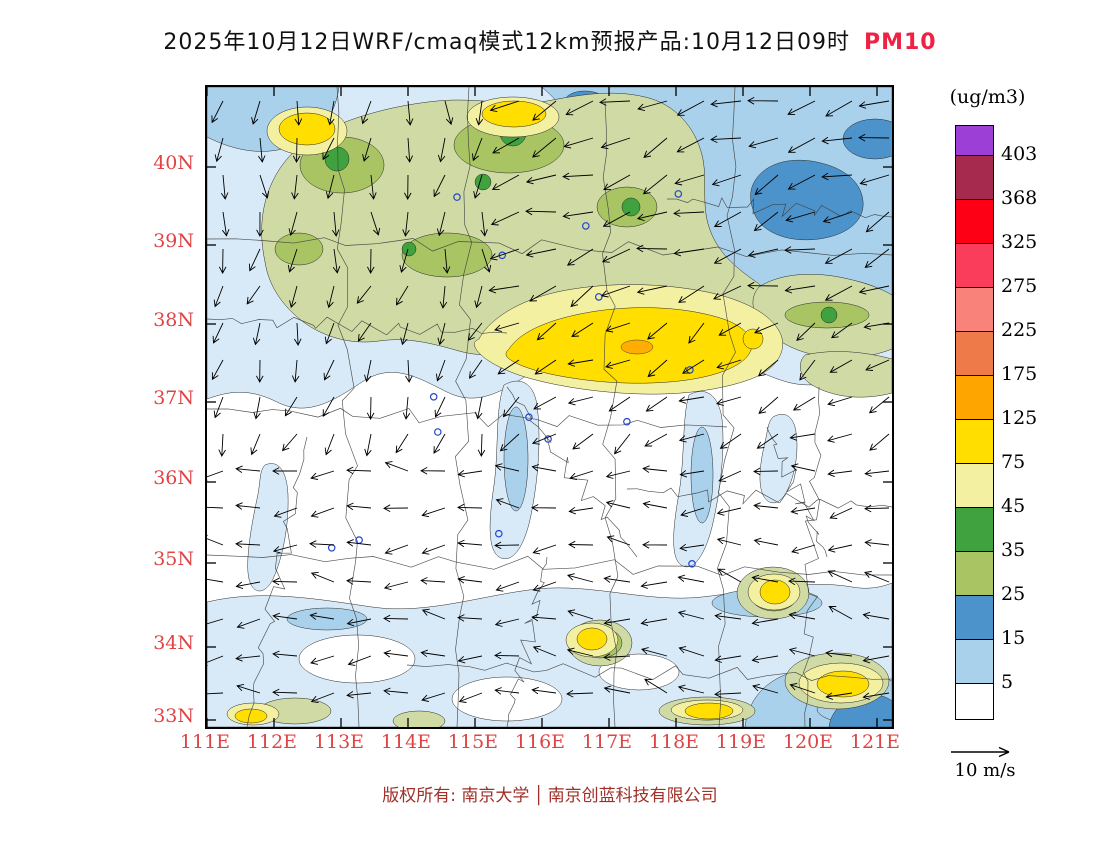 The width and height of the screenshot is (1100, 850). What do you see at coordinates (808, 742) in the screenshot?
I see `lon-label: 120E` at bounding box center [808, 742].